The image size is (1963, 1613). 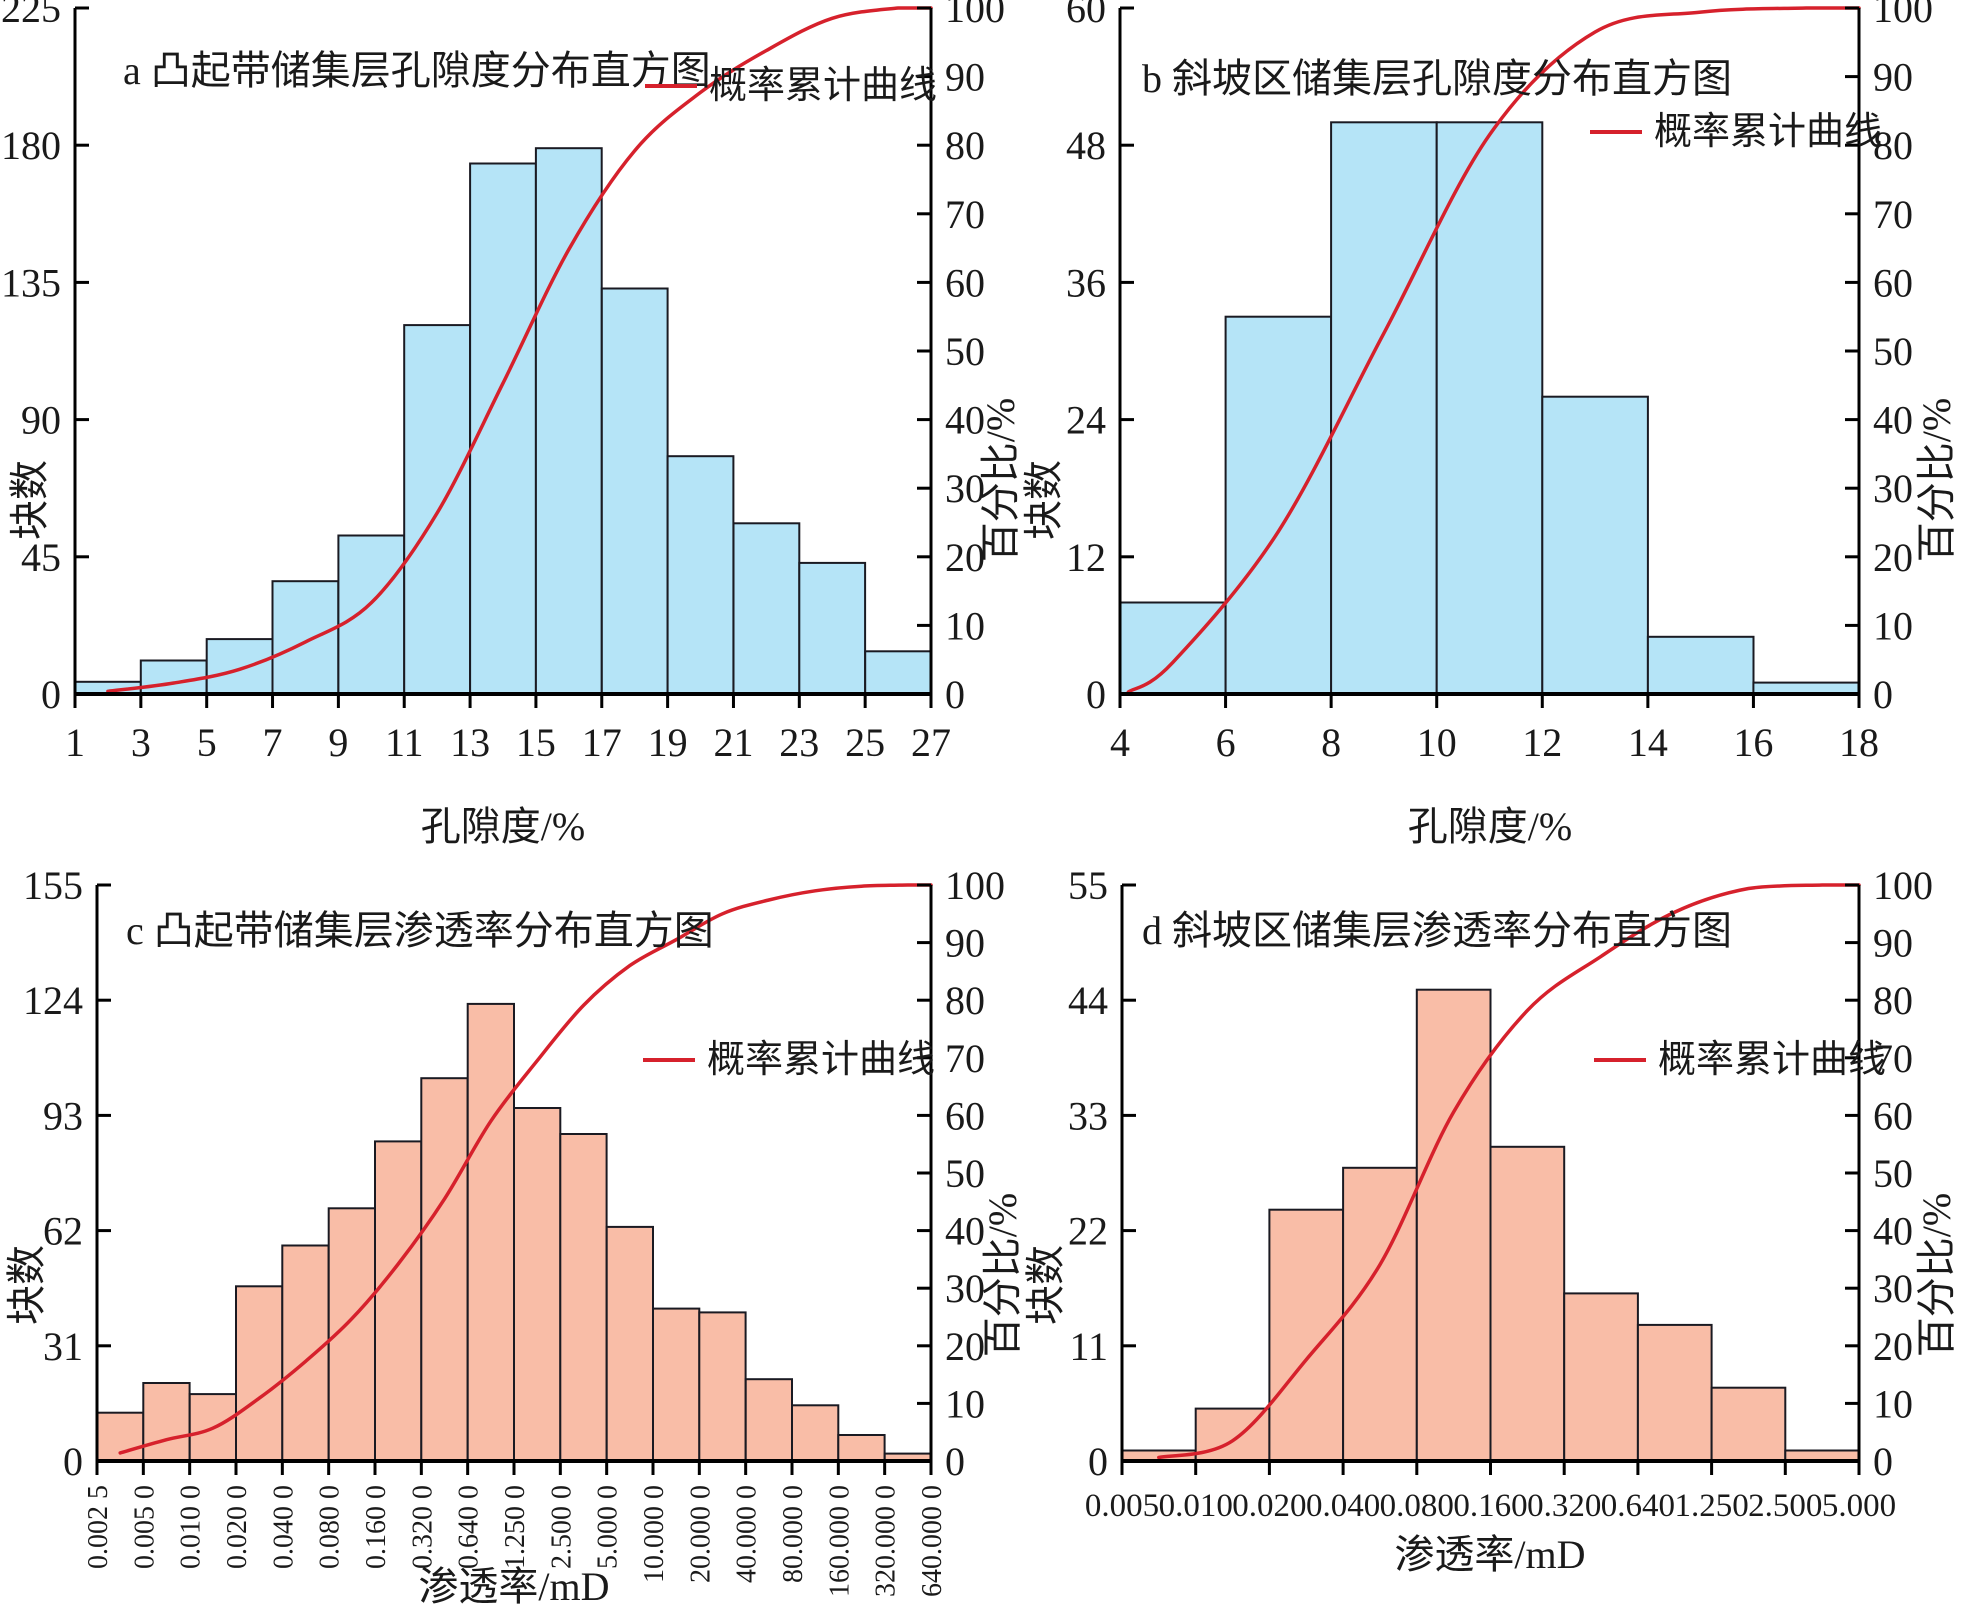 I want to click on panel-b-legend: 概率累计曲线, so click(x=1736, y=132).